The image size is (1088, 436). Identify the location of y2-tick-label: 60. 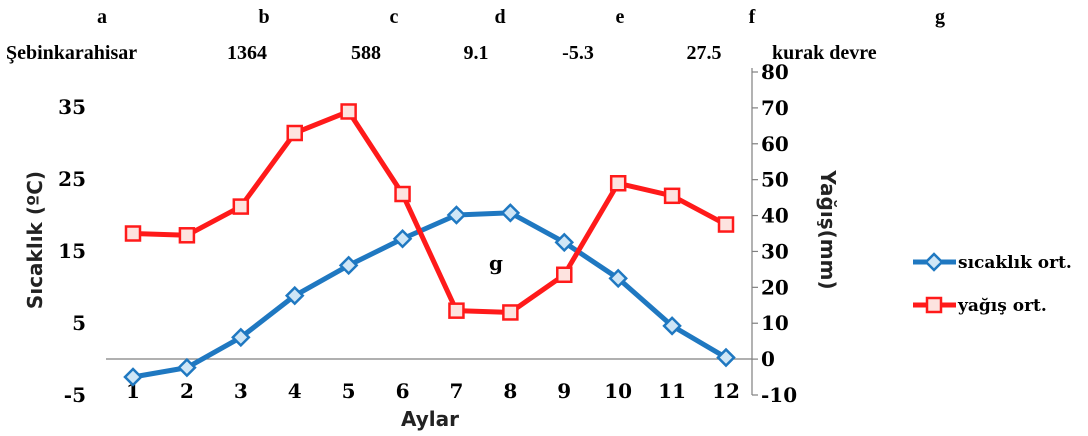
(775, 144).